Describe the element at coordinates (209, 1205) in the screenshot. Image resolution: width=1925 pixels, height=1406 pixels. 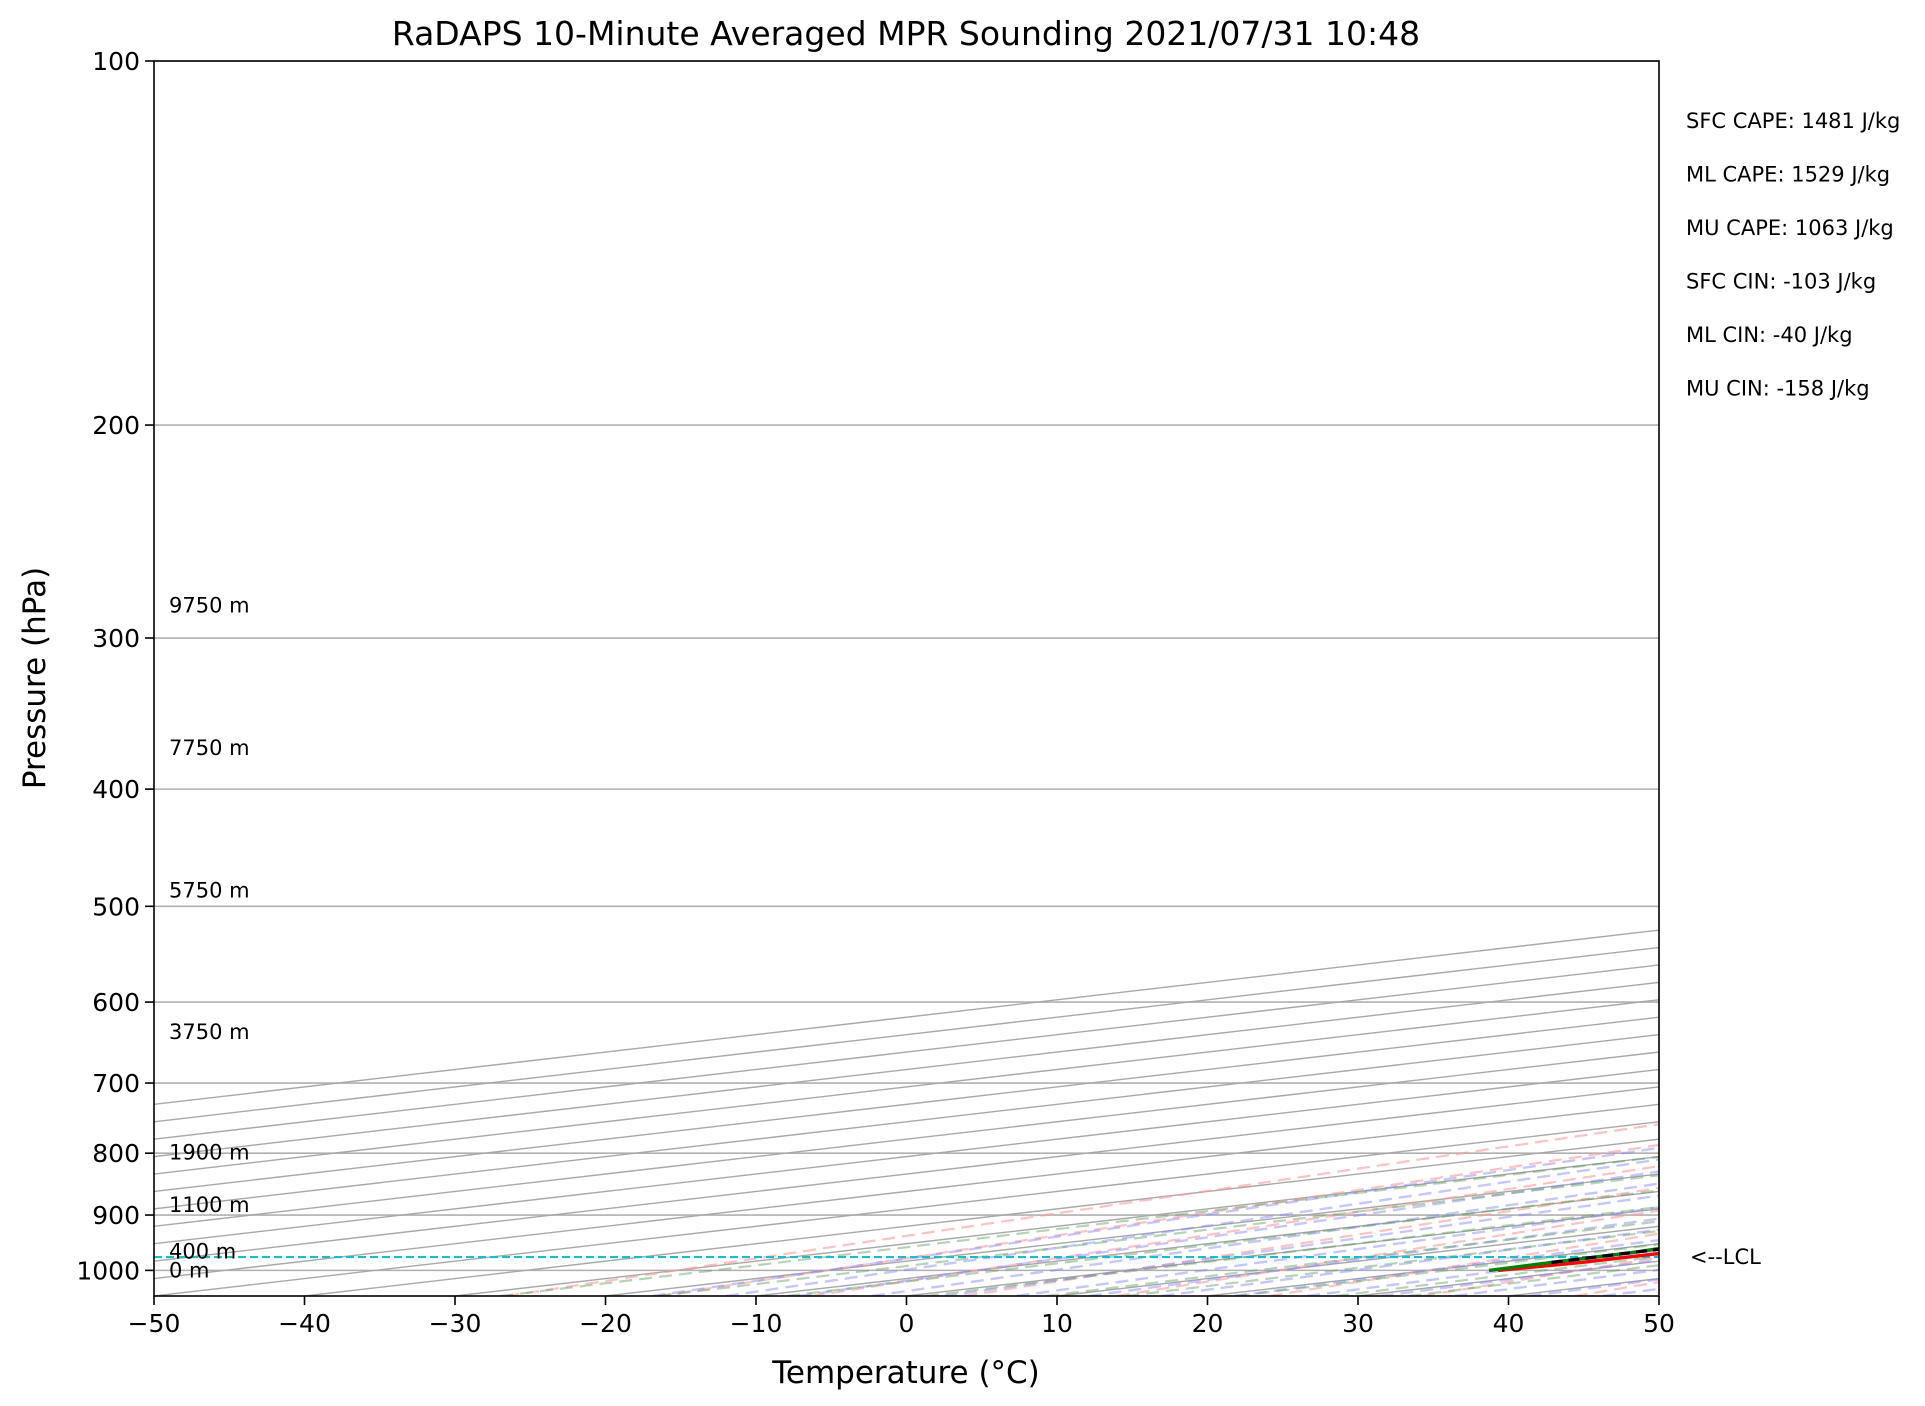
I see `height-label: 1100 m` at that location.